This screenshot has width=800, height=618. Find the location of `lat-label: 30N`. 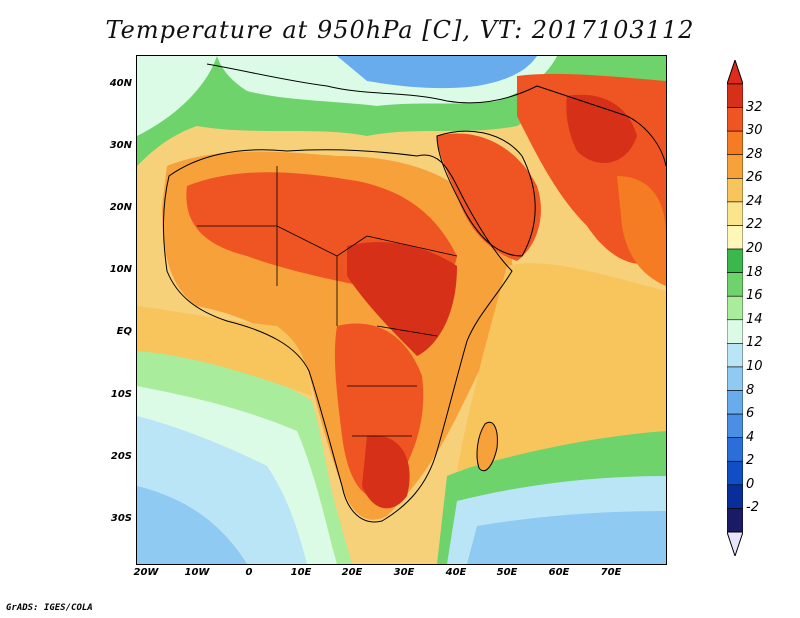

lat-label: 30N is located at coordinates (120, 145).